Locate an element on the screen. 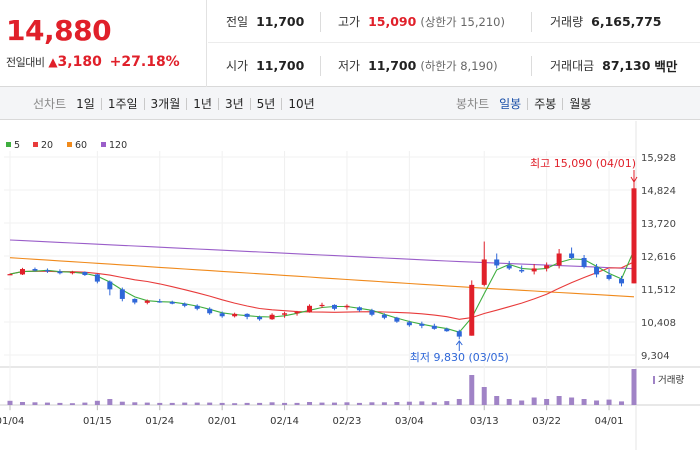  x-tick-label: 02/01 is located at coordinates (222, 421).